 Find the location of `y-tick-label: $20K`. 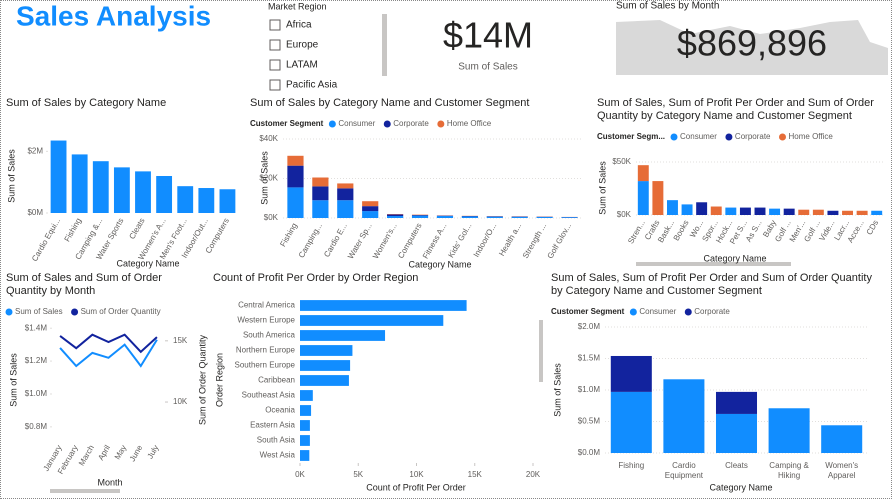

y-tick-label: $20K is located at coordinates (268, 178).